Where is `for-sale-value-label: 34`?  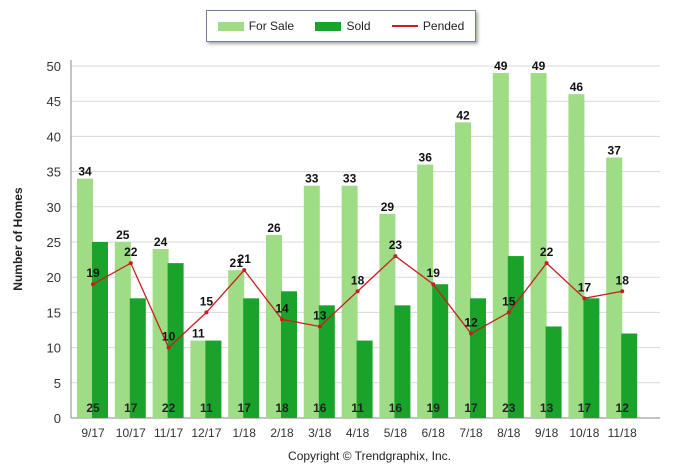 for-sale-value-label: 34 is located at coordinates (85, 172).